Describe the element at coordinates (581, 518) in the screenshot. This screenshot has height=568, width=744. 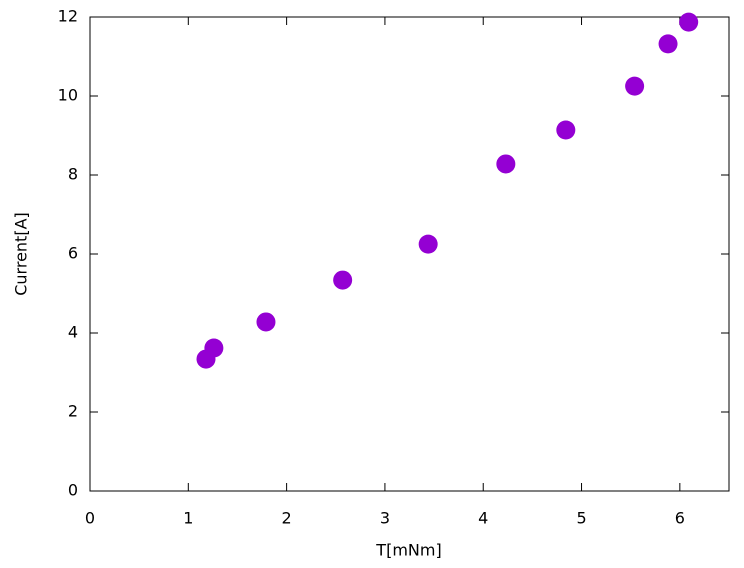
I see `x-tick-label: 5` at that location.